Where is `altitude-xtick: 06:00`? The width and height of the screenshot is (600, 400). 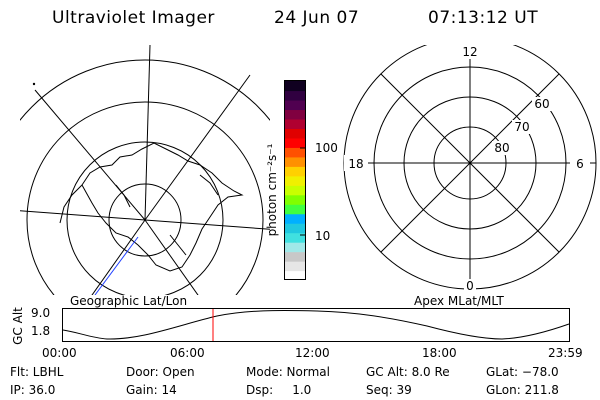
altitude-xtick: 06:00 is located at coordinates (187, 353).